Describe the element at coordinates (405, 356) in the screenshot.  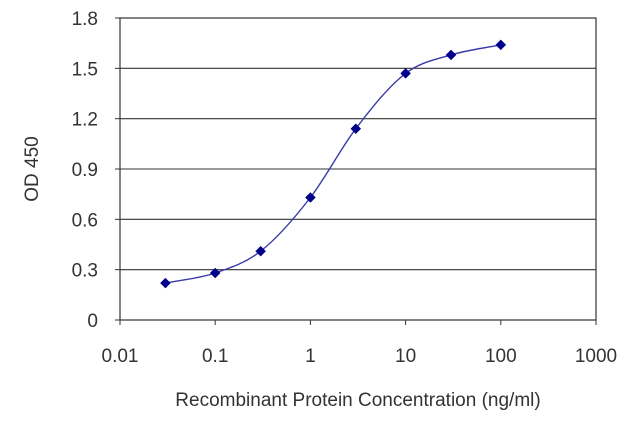
I see `x-tick-label: 10` at that location.